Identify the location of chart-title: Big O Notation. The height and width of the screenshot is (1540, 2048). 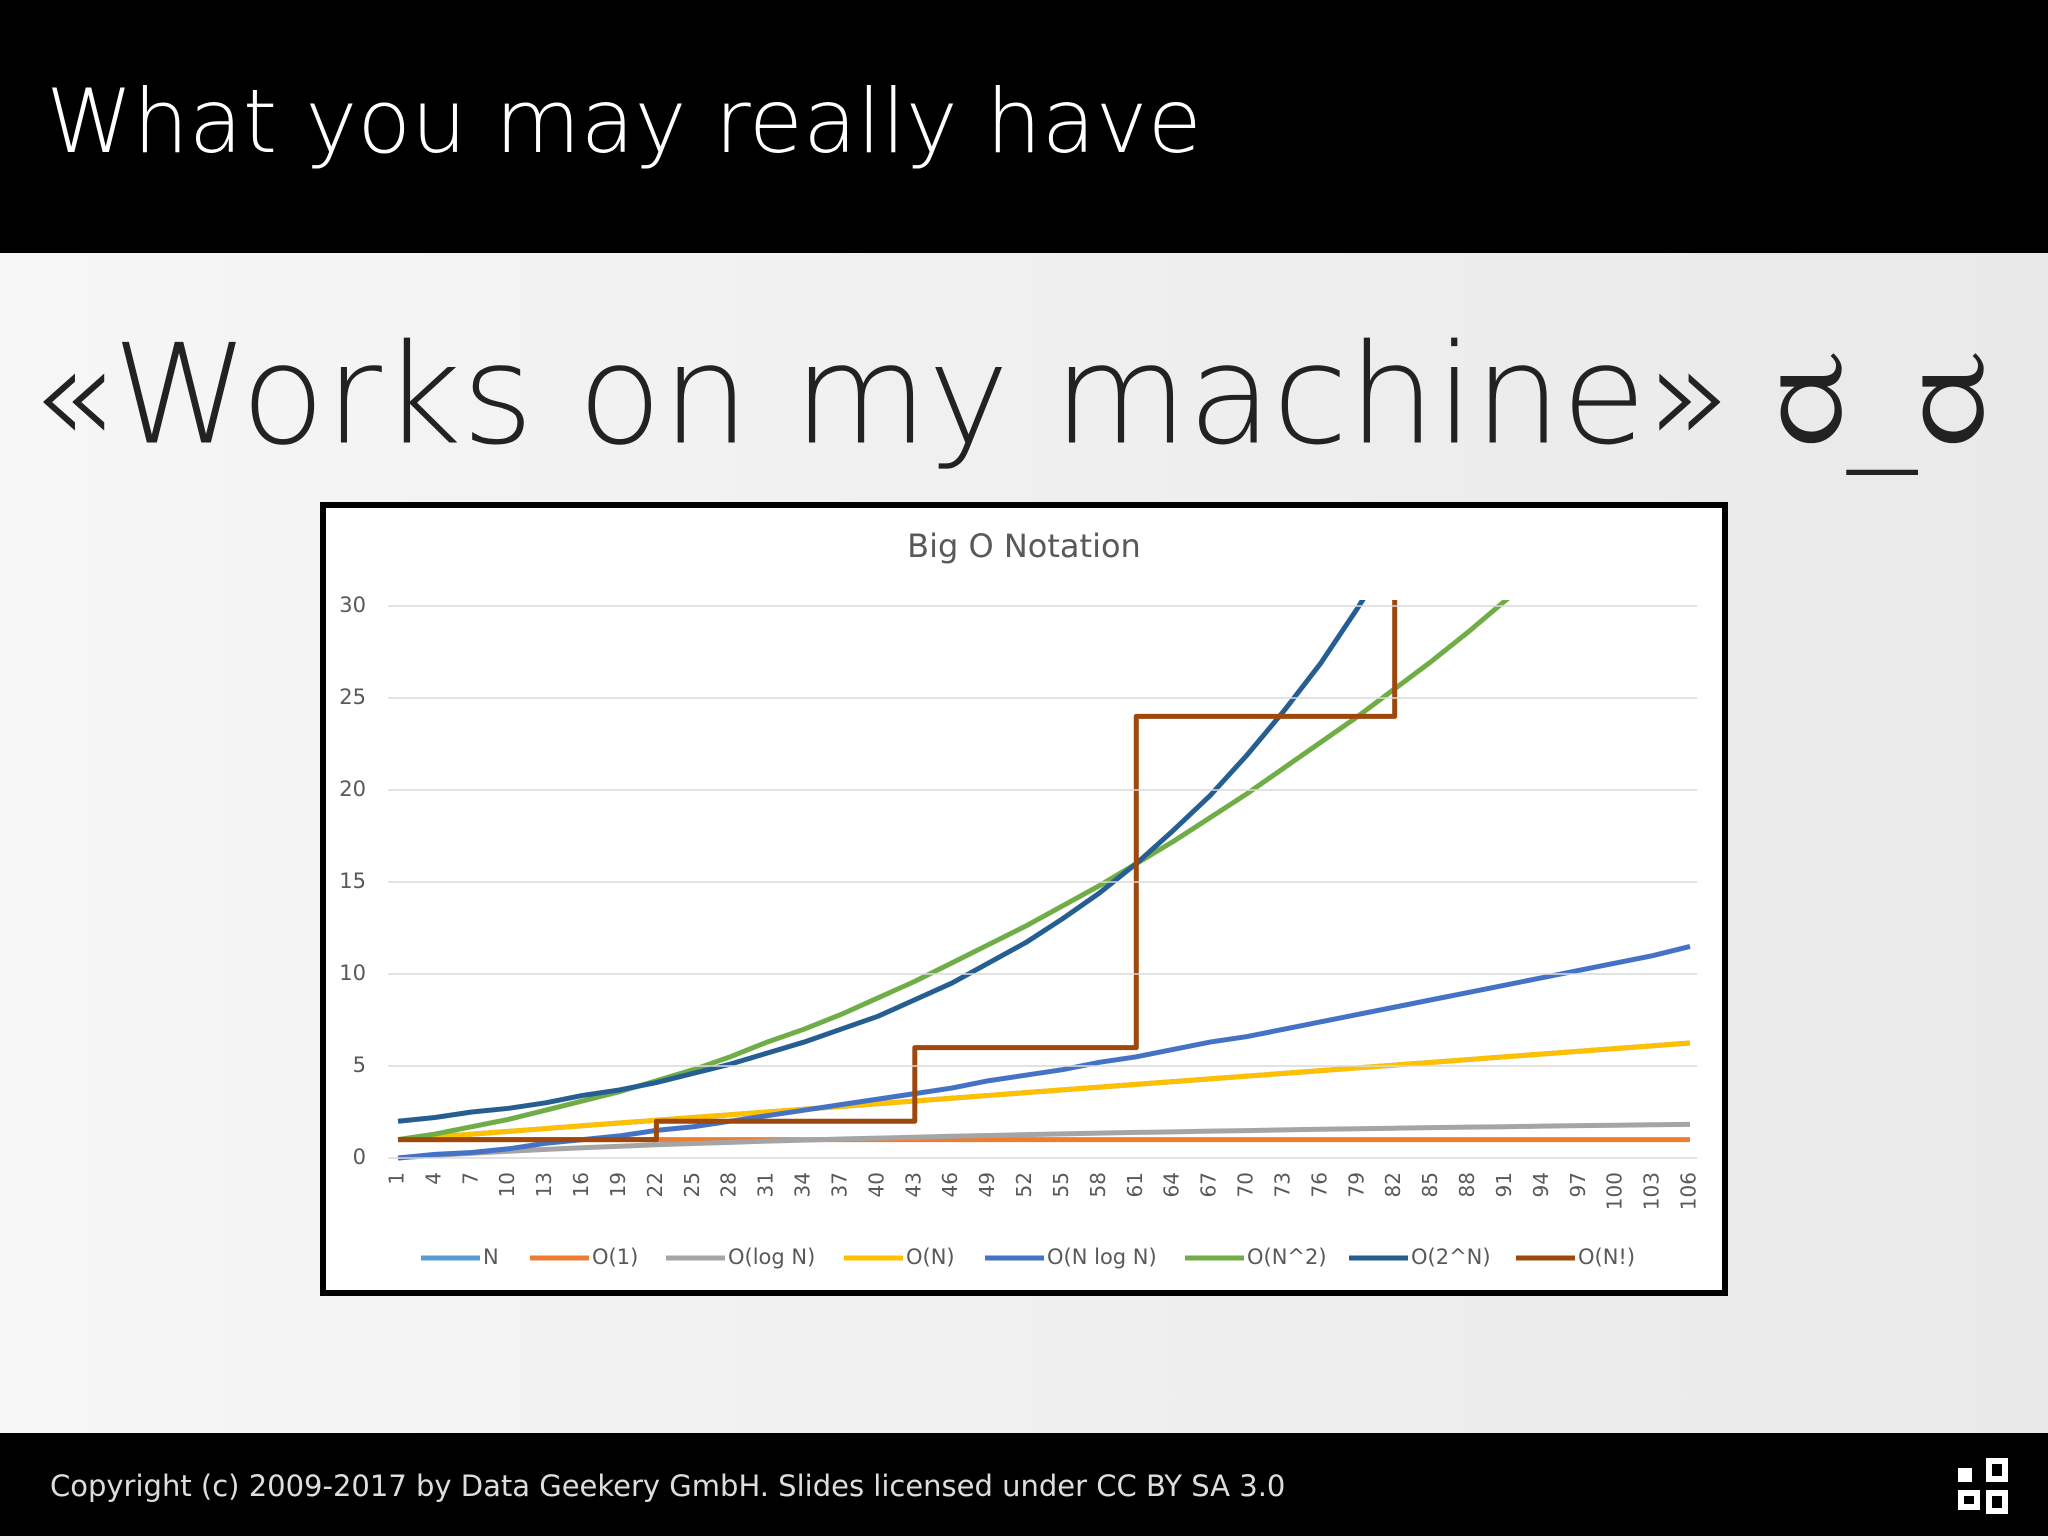
(1024, 546).